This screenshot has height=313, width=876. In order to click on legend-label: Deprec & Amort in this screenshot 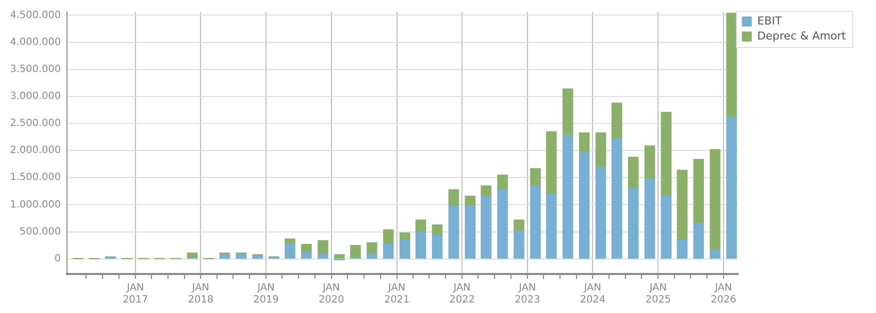, I will do `click(802, 35)`.